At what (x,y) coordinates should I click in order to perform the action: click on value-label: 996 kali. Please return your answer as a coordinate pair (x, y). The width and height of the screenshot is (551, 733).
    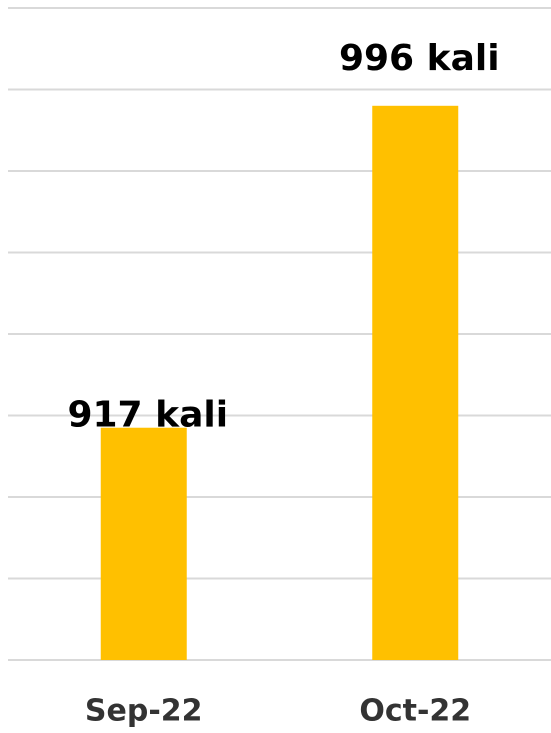
    Looking at the image, I should click on (419, 58).